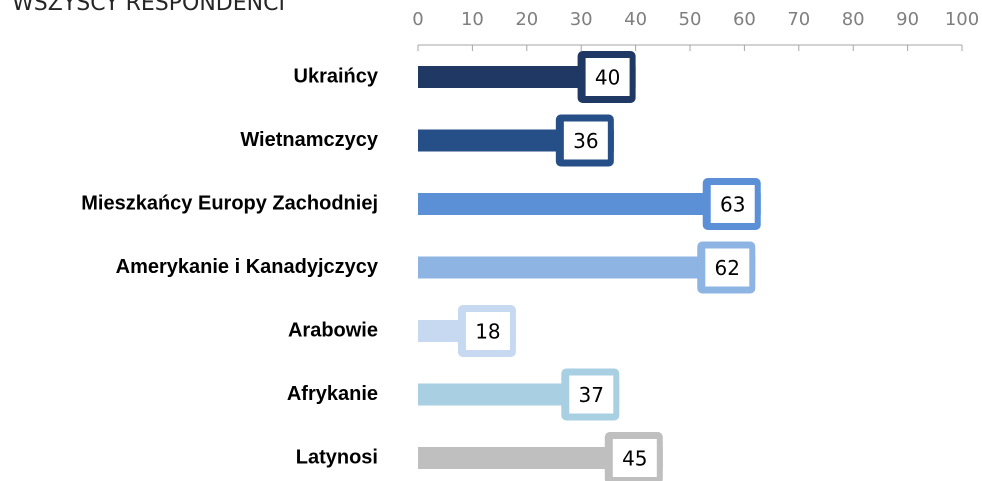 Image resolution: width=982 pixels, height=481 pixels. What do you see at coordinates (332, 394) in the screenshot?
I see `category-label: Afrykanie` at bounding box center [332, 394].